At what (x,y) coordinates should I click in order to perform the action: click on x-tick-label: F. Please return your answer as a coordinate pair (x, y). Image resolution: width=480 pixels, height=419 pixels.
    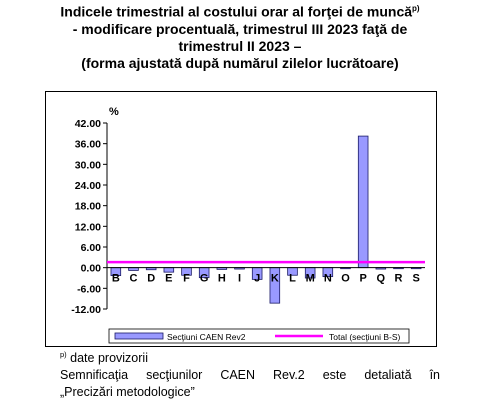
    Looking at the image, I should click on (186, 279).